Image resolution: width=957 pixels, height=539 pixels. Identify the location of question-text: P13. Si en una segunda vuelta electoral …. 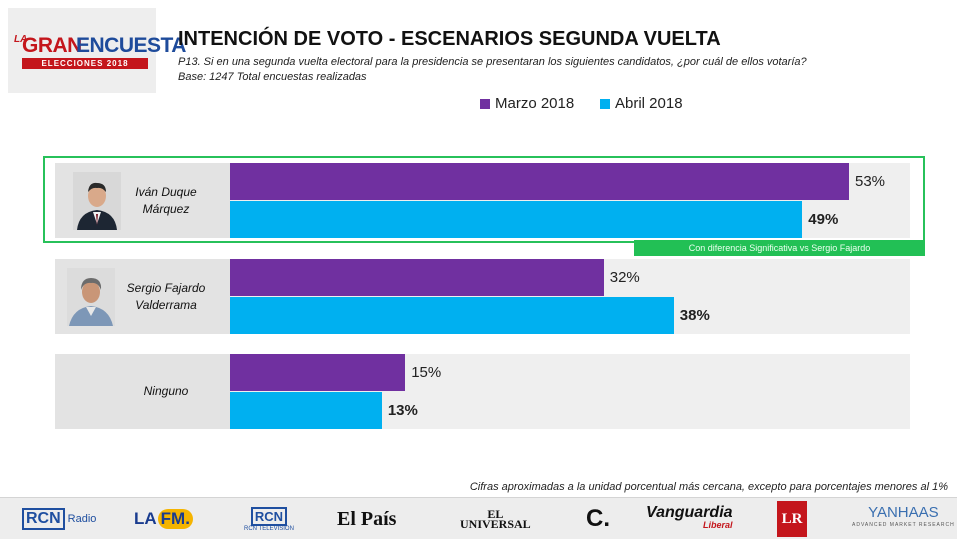
(492, 62).